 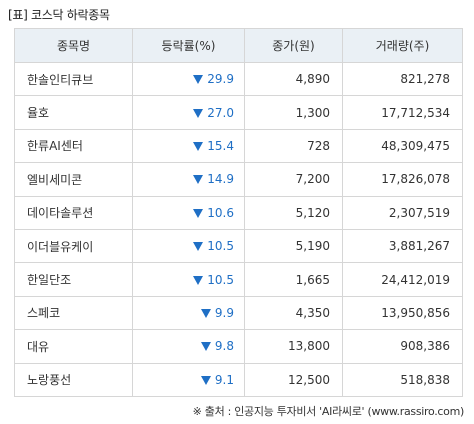 I want to click on table-row: 데이타솔루션 10.6 5,120 2,307,519, so click(x=238, y=212).